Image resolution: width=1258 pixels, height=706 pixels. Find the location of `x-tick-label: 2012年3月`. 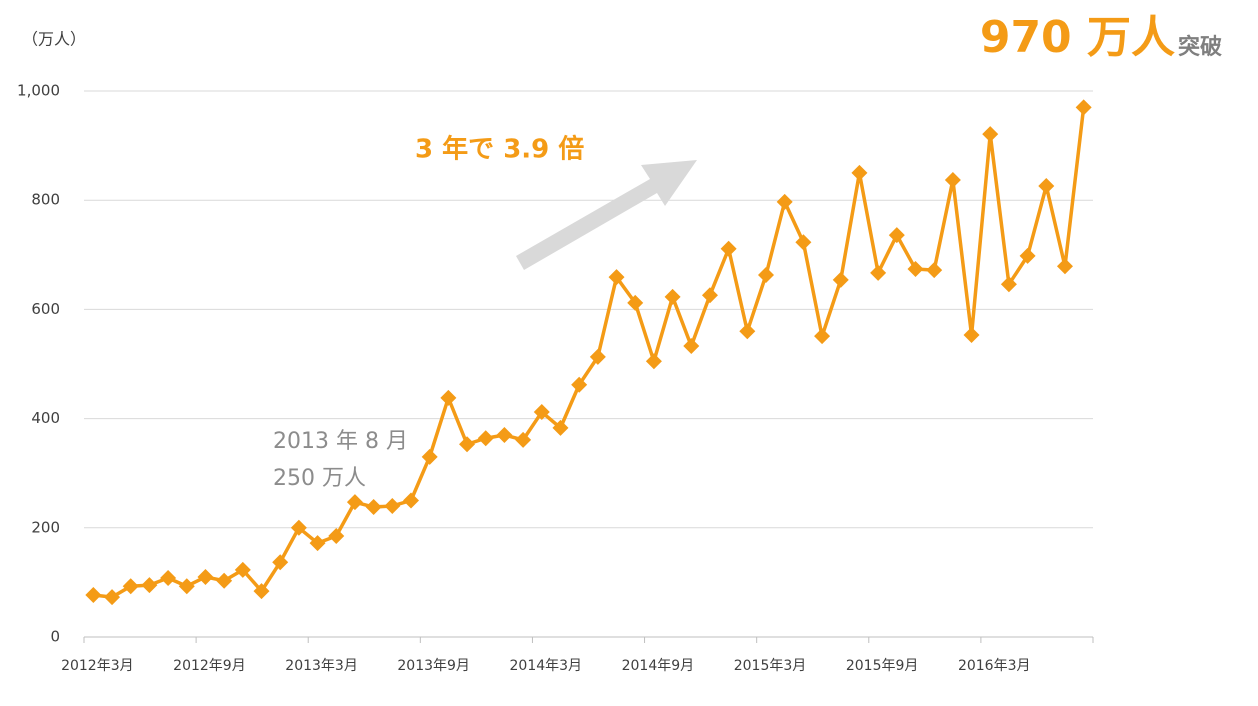

x-tick-label: 2012年3月 is located at coordinates (97, 666).